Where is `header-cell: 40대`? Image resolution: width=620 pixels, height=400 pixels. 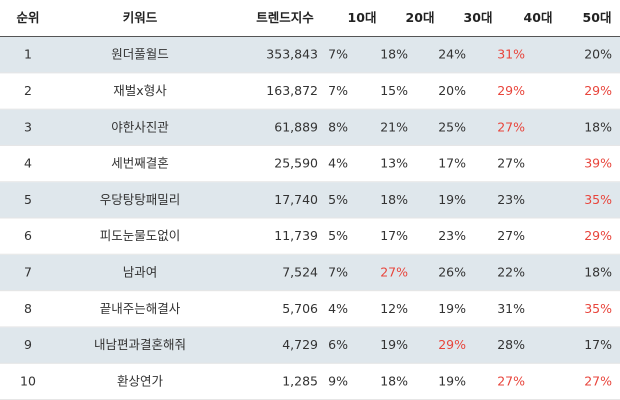
header-cell: 40대 is located at coordinates (538, 17).